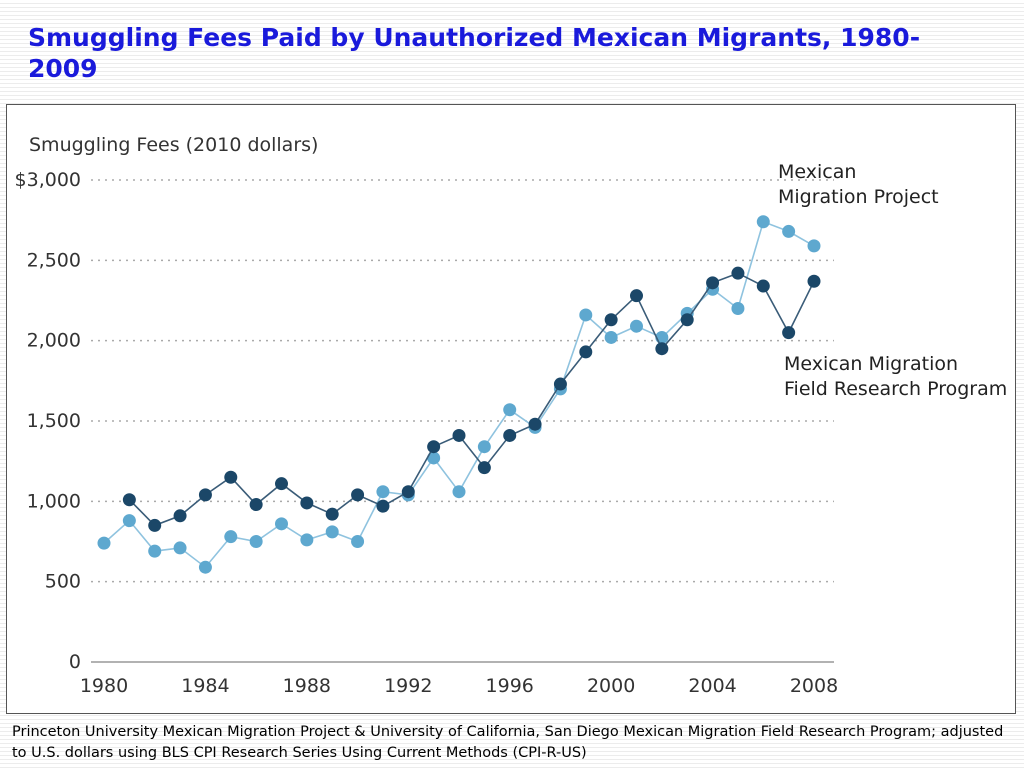 The width and height of the screenshot is (1024, 768). What do you see at coordinates (231, 537) in the screenshot?
I see `data-point-s0-1985` at bounding box center [231, 537].